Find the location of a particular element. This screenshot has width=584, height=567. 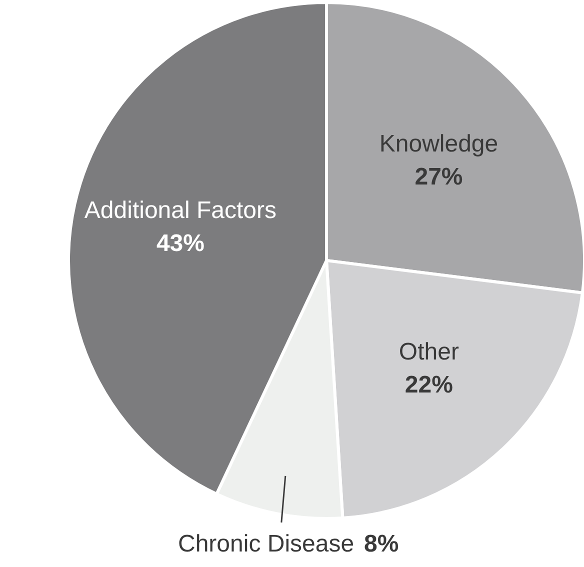

data-label: 27% is located at coordinates (438, 177).